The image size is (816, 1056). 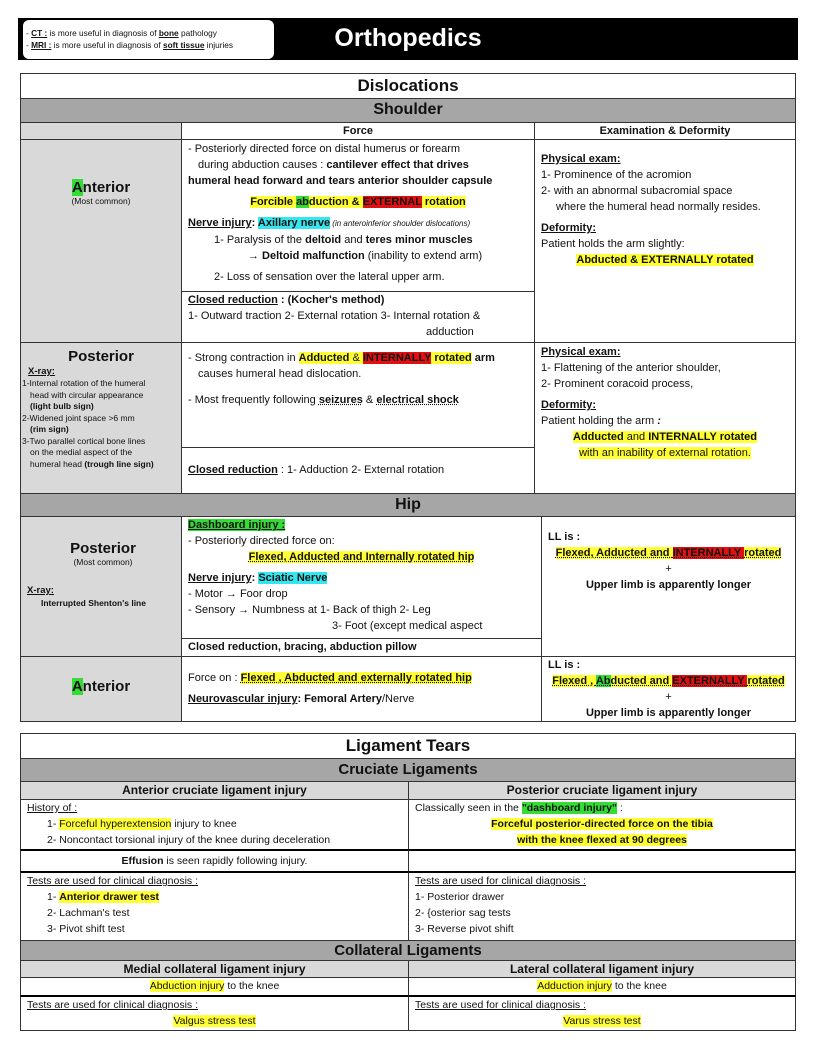 I want to click on line: LL is :, so click(x=668, y=537).